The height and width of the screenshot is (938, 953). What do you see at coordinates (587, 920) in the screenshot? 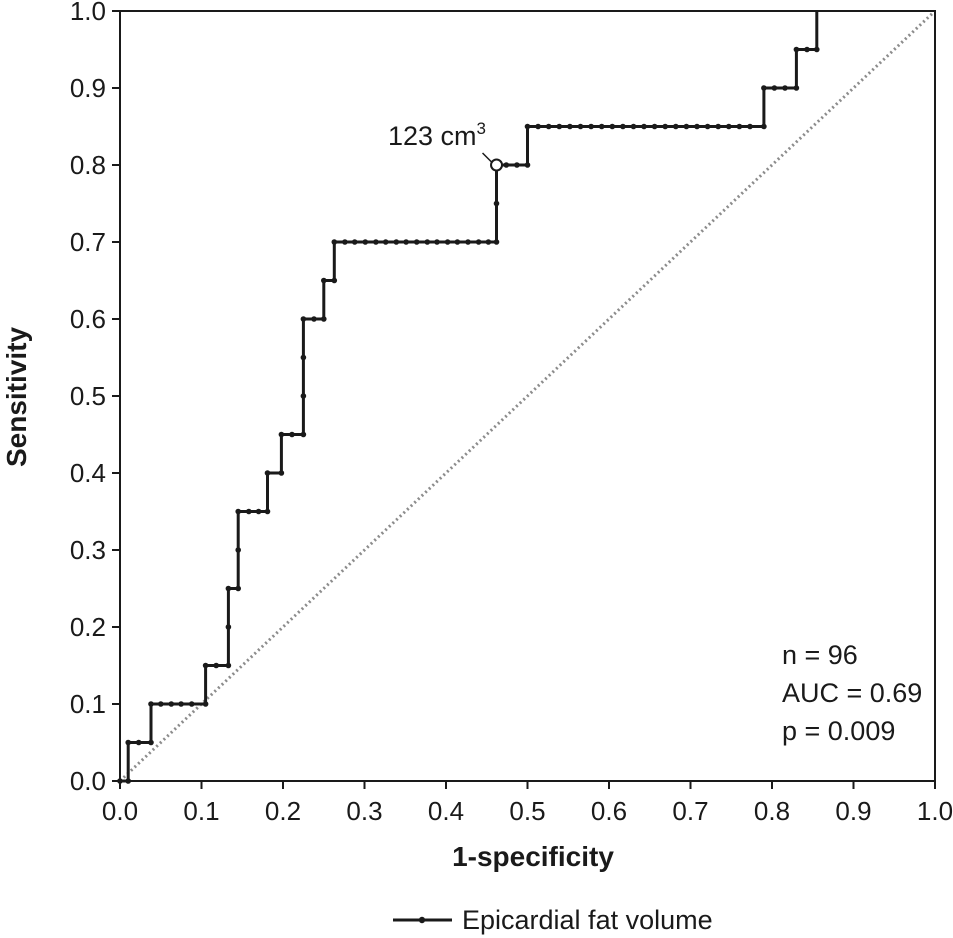
I see `legend-label: Epicardial fat volume` at bounding box center [587, 920].